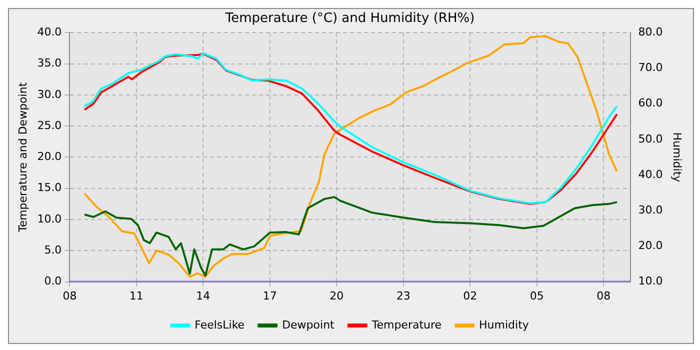 The height and width of the screenshot is (350, 700). Describe the element at coordinates (650, 139) in the screenshot. I see `y2-tick-label: 50.0` at that location.